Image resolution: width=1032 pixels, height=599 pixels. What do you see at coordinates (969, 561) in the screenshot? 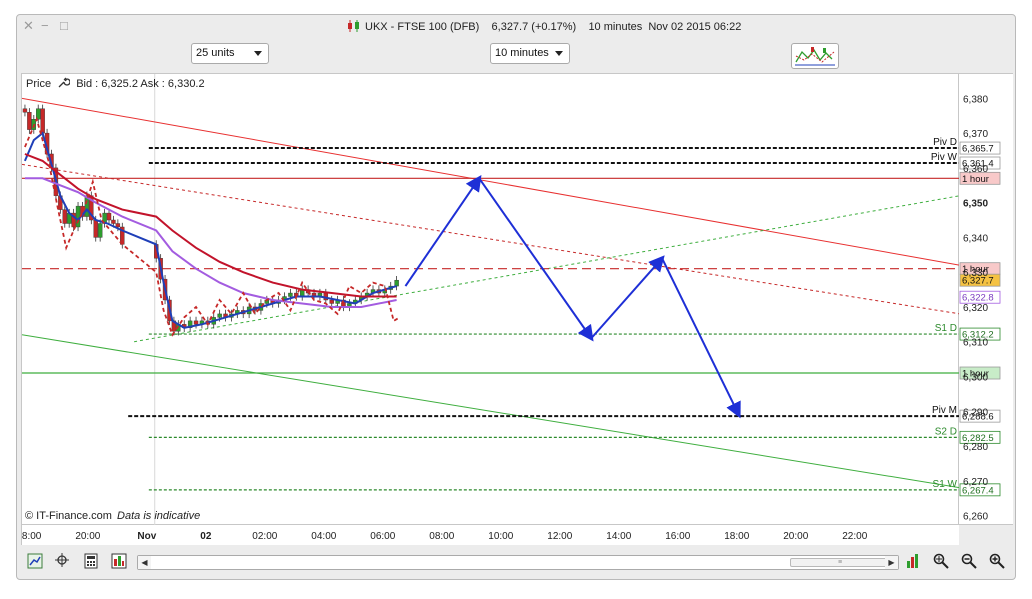
I see `zoom-out-icon` at bounding box center [969, 561].